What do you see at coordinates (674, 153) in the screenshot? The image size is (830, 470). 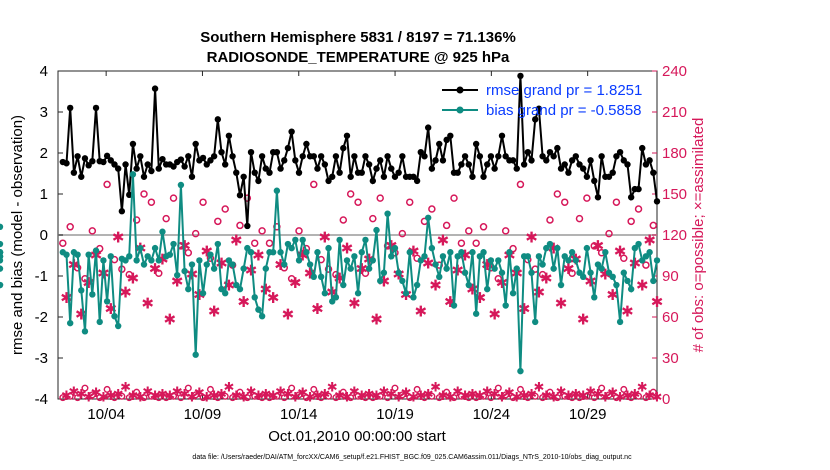 I see `y-tick-label-right: 180` at bounding box center [674, 153].